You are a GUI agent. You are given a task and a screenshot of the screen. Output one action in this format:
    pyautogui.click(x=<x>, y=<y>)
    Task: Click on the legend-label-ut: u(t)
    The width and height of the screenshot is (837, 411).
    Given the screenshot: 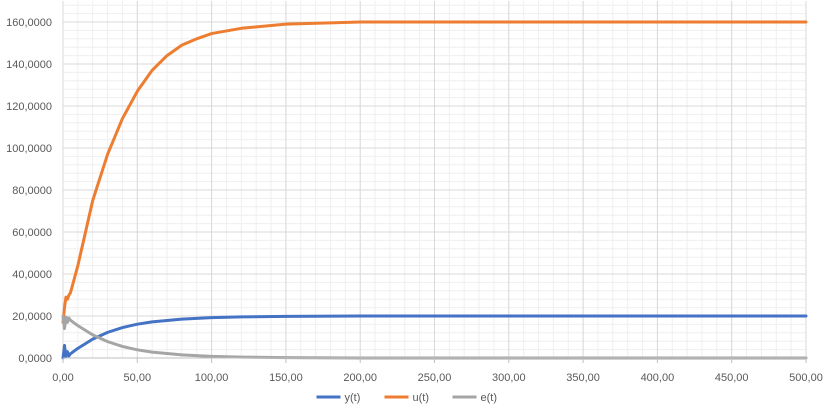 What is the action you would take?
    pyautogui.click(x=421, y=398)
    